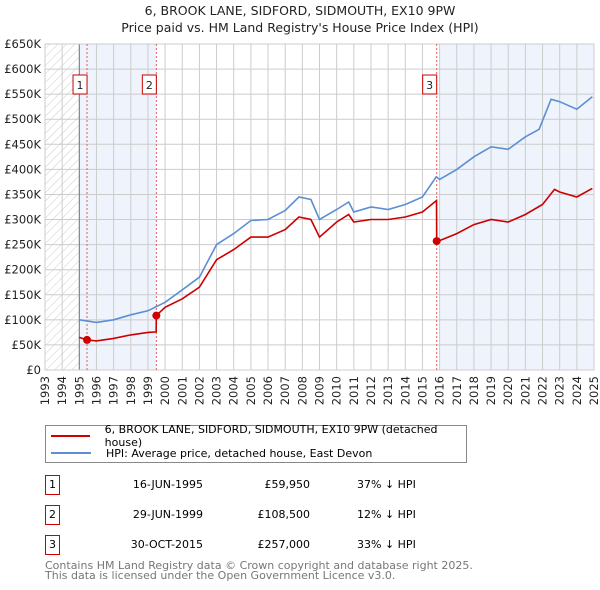  I want to click on transaction-hpi: 33% ↓ HPI, so click(386, 544).